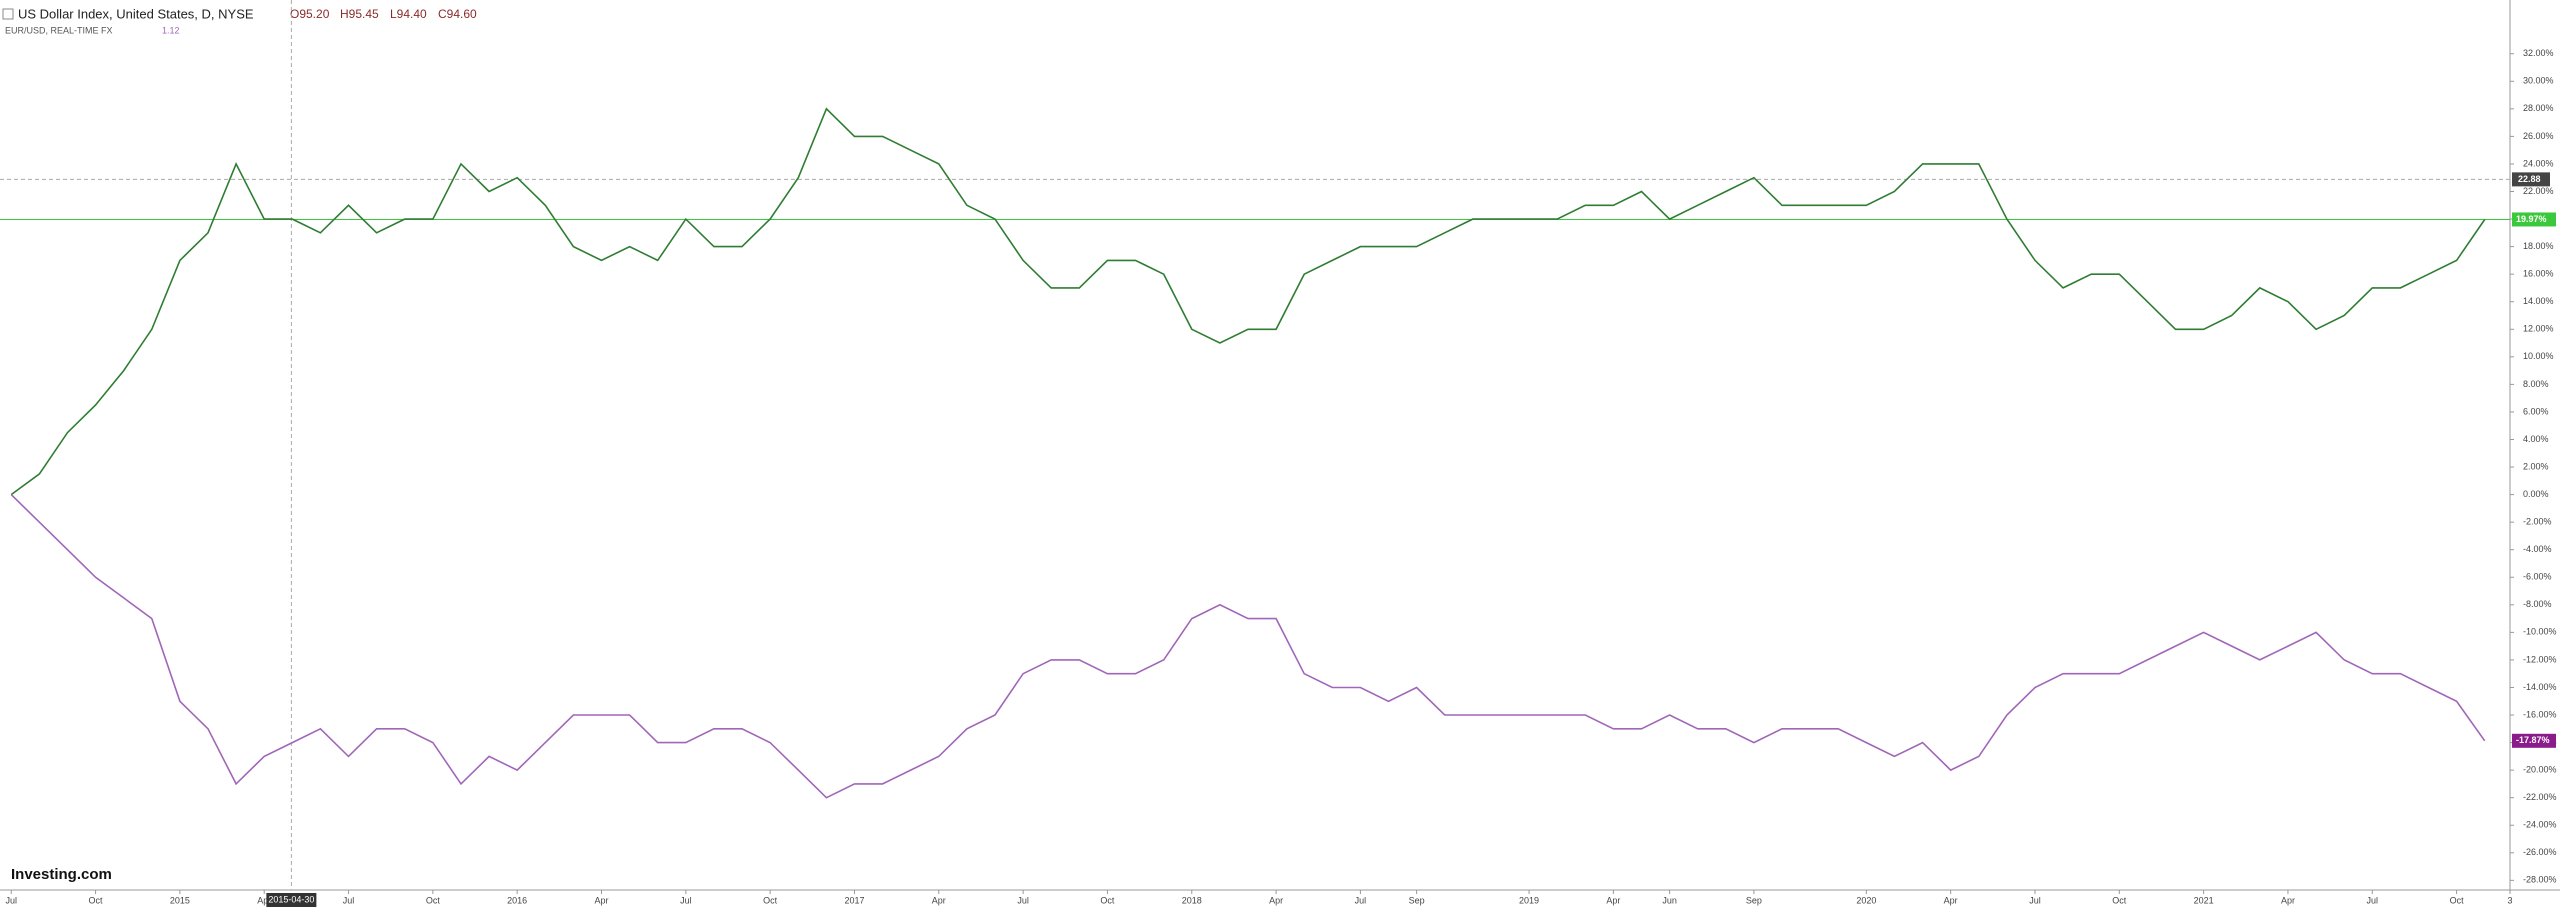 The width and height of the screenshot is (2560, 916). Describe the element at coordinates (359, 14) in the screenshot. I see `high-label: H95.45` at that location.